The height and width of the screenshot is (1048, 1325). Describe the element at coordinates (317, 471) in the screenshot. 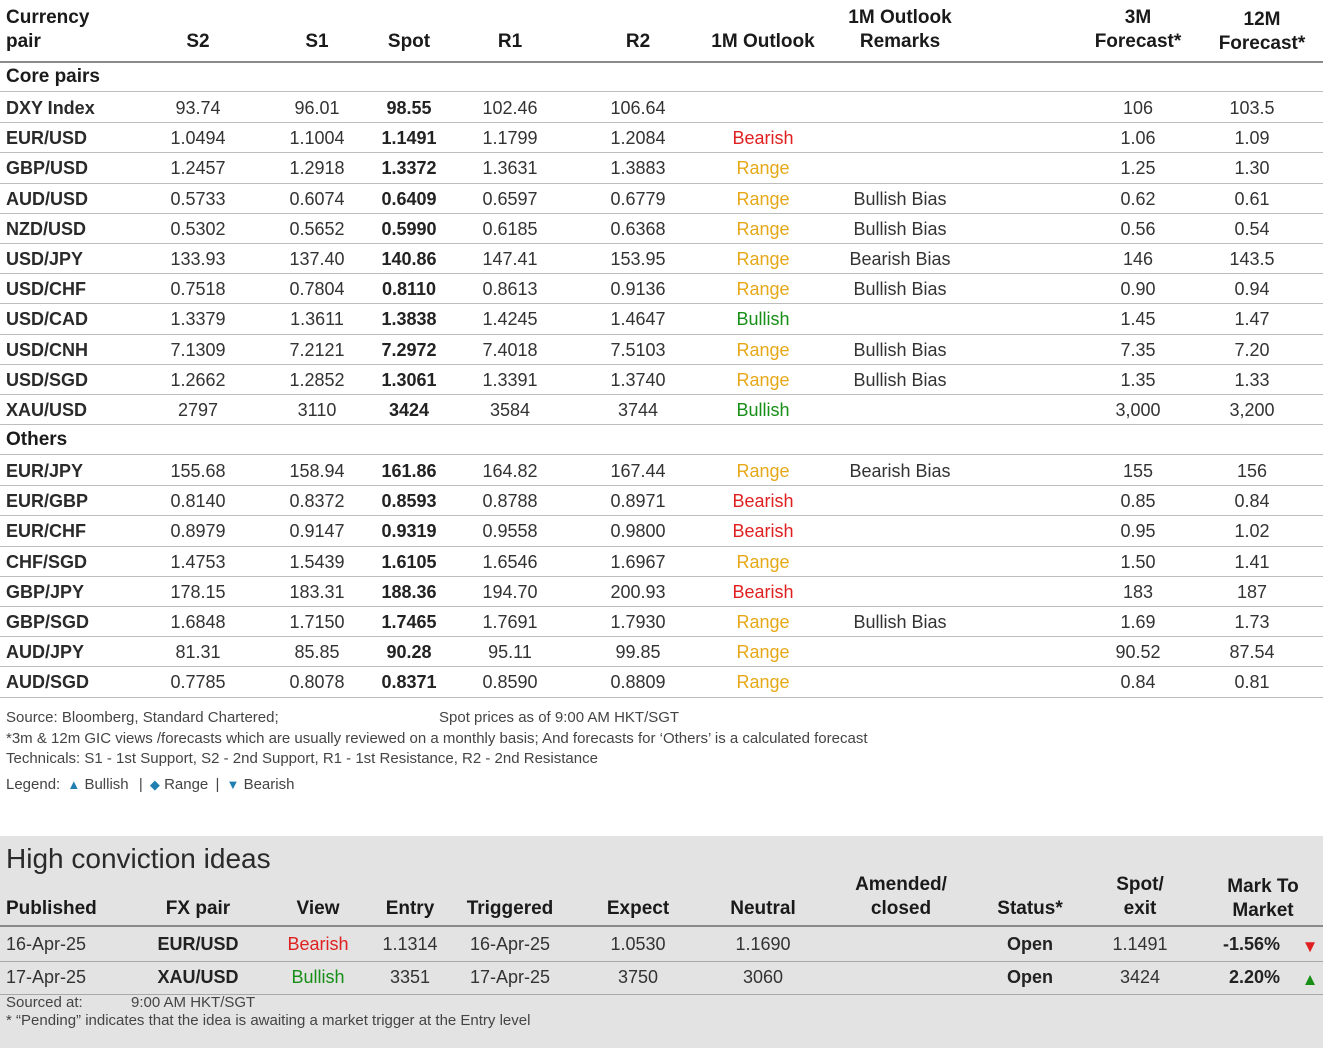

I see `cell-s1: 158.94` at that location.